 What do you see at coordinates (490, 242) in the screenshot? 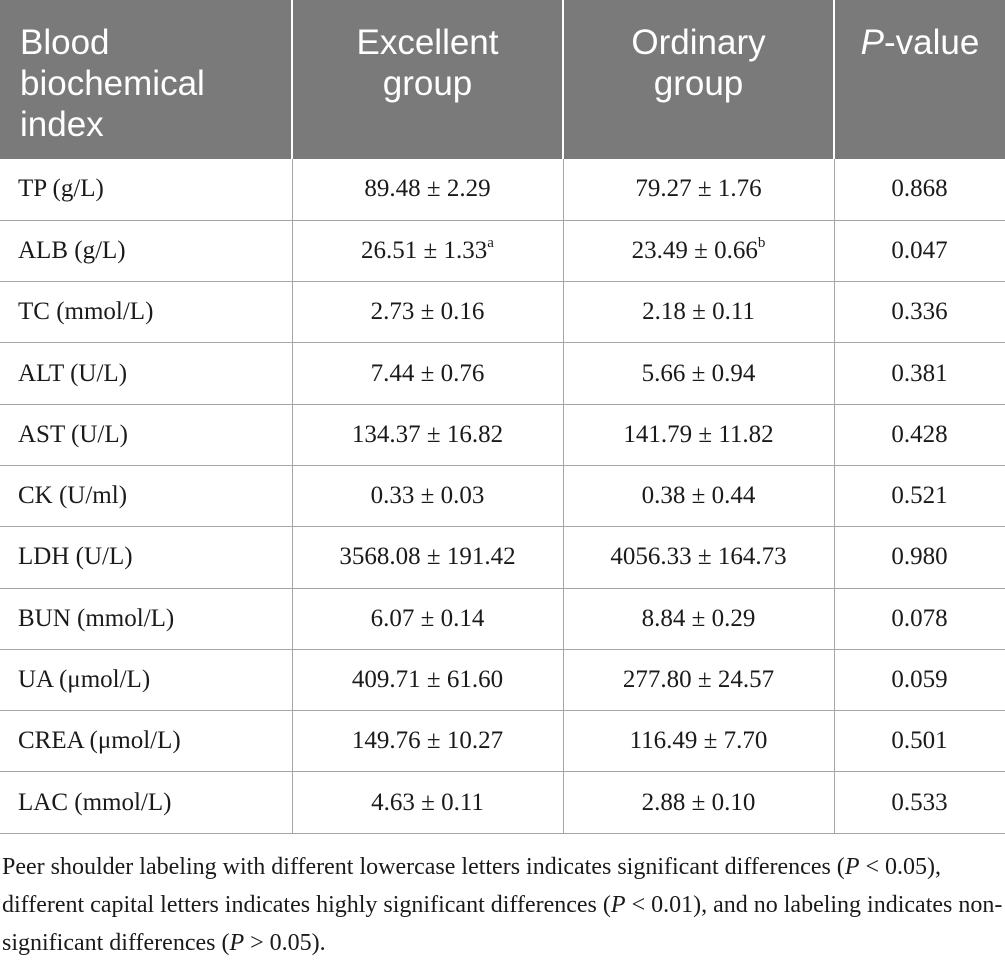
I see `cell-excellent-superscript: a` at bounding box center [490, 242].